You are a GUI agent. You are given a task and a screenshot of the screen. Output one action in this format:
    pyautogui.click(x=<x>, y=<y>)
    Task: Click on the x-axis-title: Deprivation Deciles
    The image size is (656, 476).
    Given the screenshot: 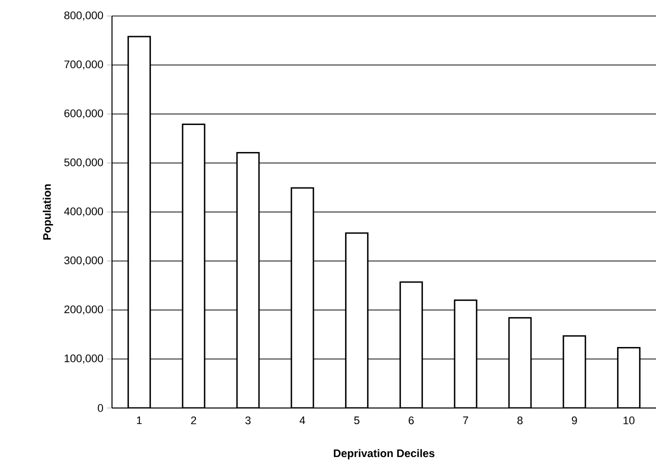 What is the action you would take?
    pyautogui.click(x=384, y=454)
    